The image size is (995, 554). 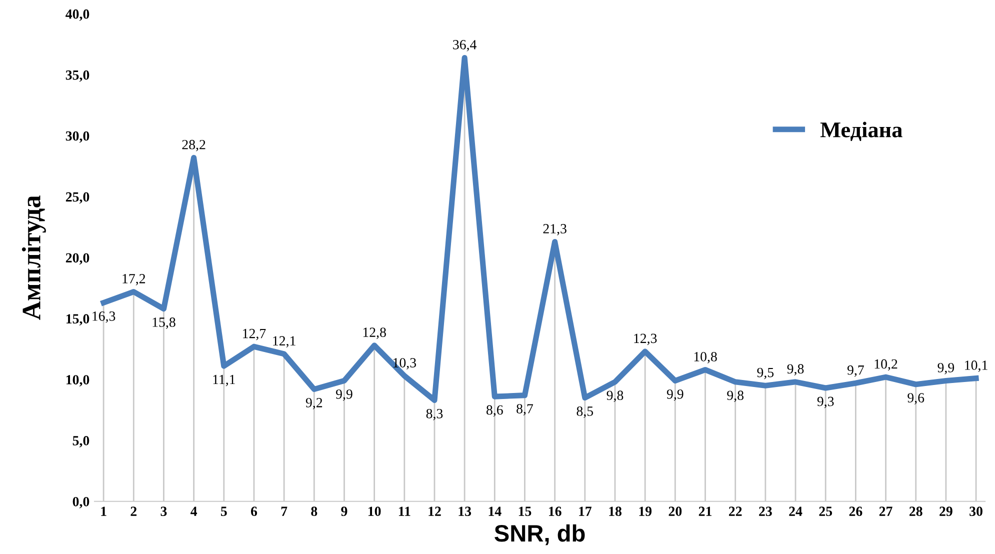 What do you see at coordinates (861, 132) in the screenshot?
I see `legend-label: Медіана` at bounding box center [861, 132].